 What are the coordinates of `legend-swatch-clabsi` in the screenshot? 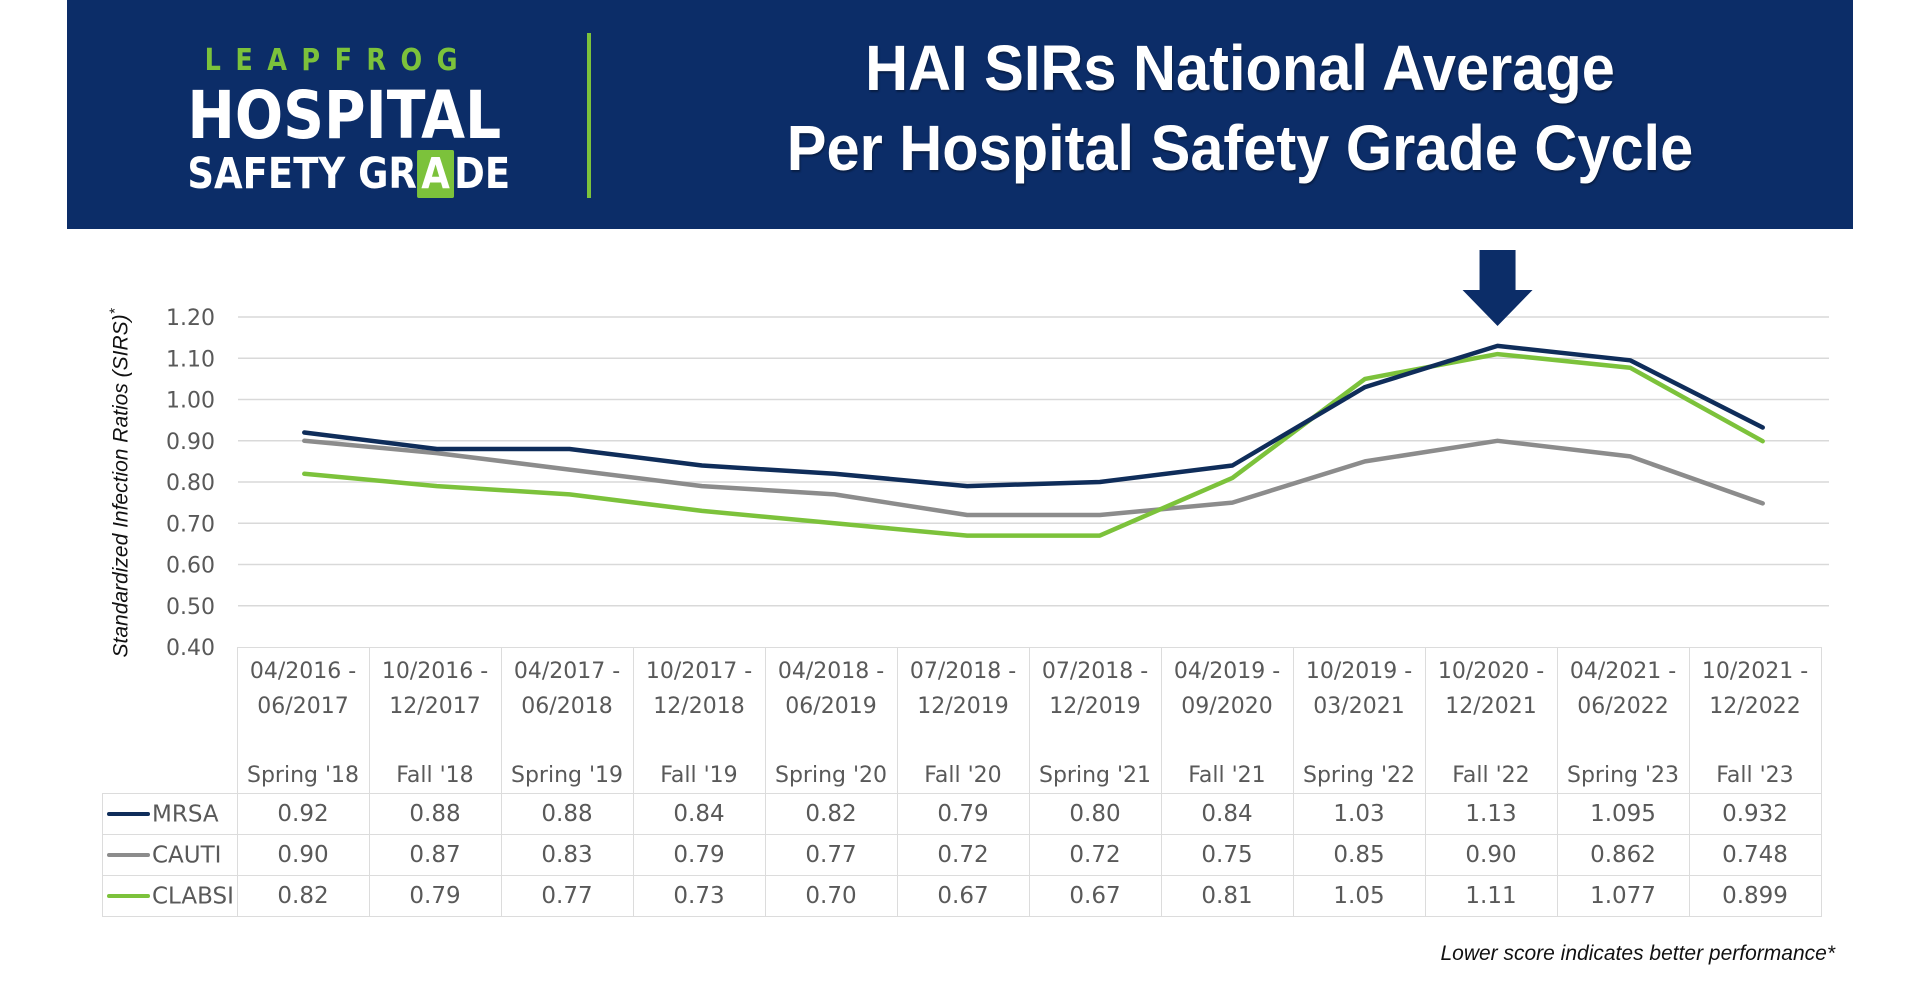 It's located at (128, 896).